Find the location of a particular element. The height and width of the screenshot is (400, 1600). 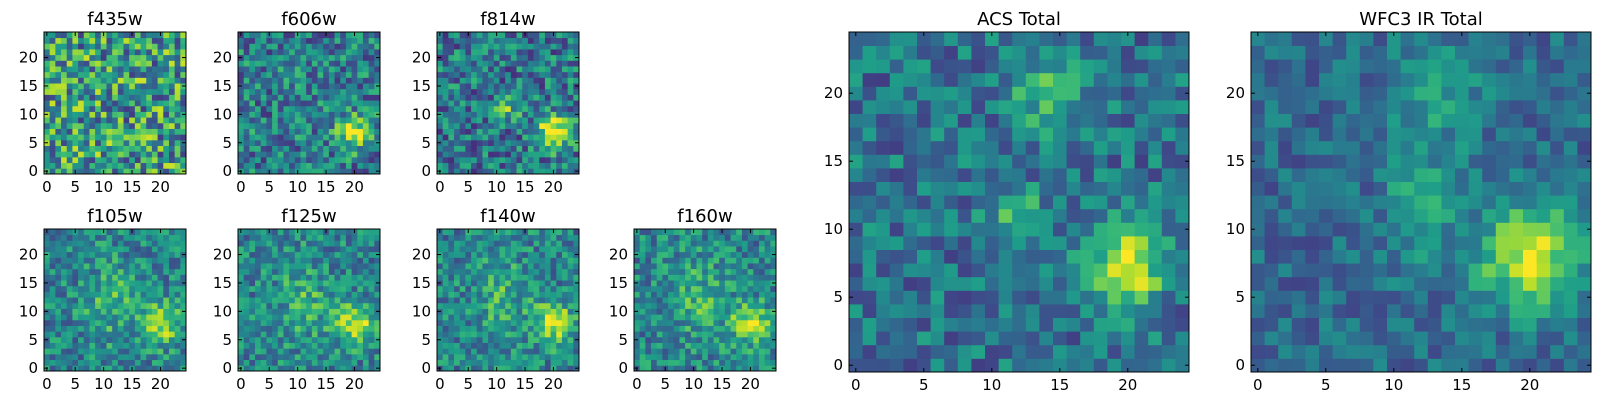

x-tick-label: 15 is located at coordinates (131, 384).